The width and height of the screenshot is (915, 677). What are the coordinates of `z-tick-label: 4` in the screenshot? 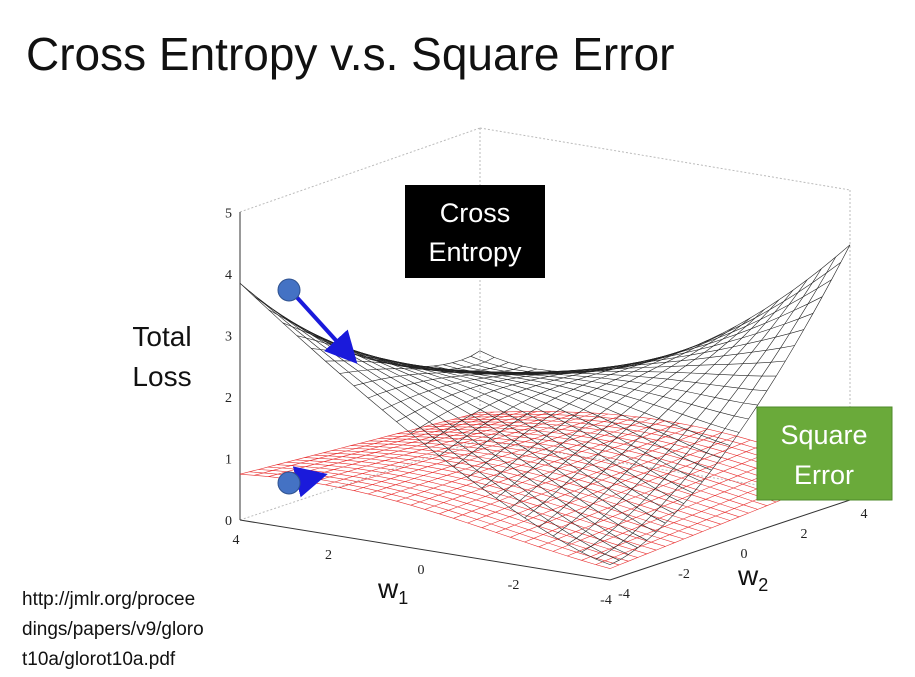 It's located at (228, 275).